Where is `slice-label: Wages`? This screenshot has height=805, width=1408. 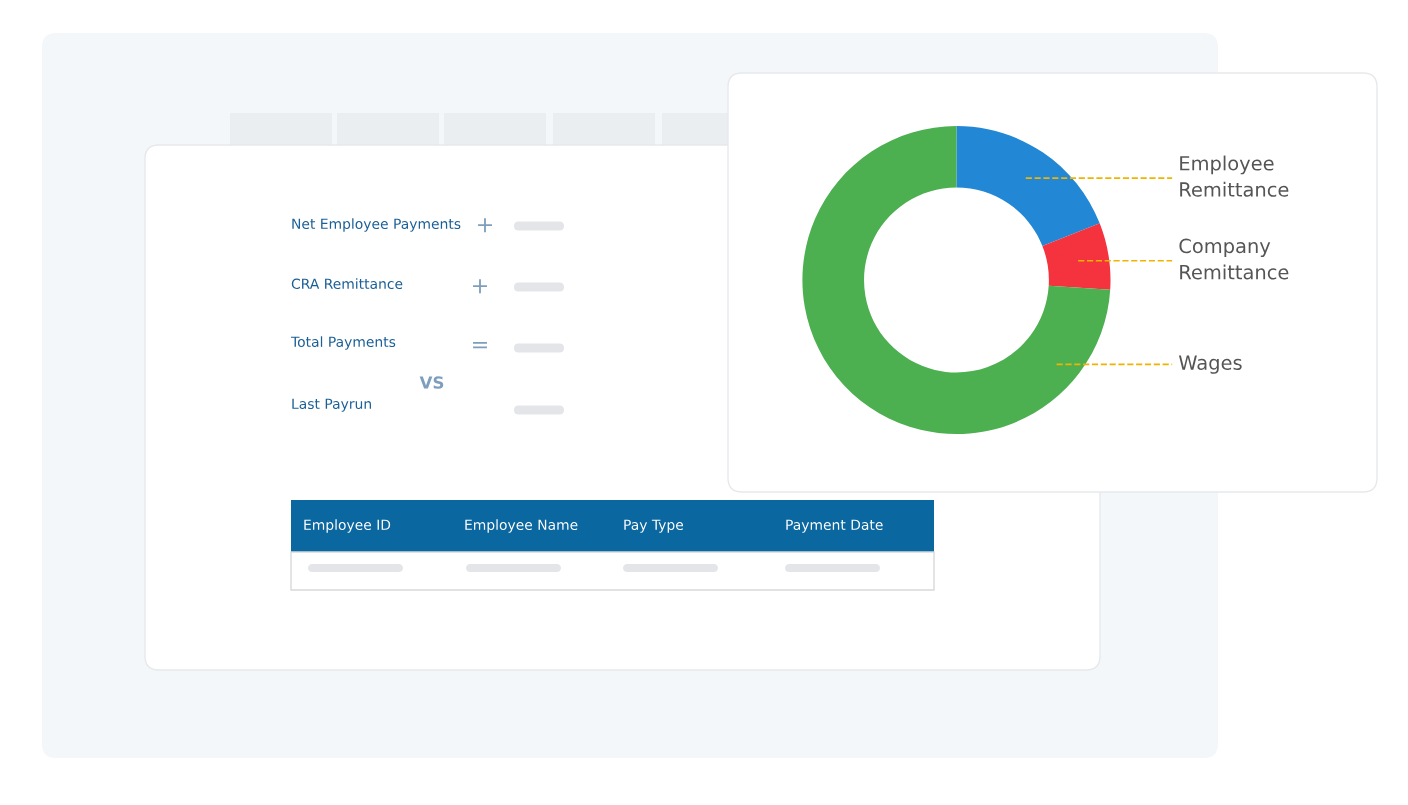
slice-label: Wages is located at coordinates (1210, 364).